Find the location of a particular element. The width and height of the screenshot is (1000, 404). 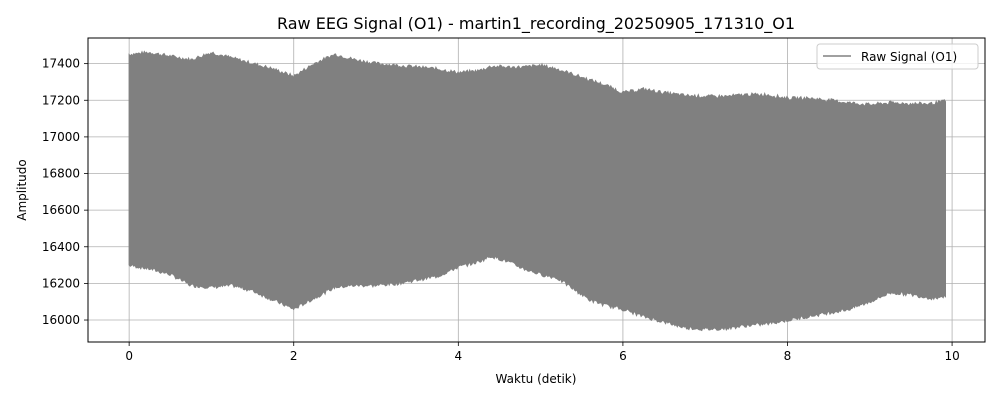

y-tick-label: 16400 is located at coordinates (61, 247).